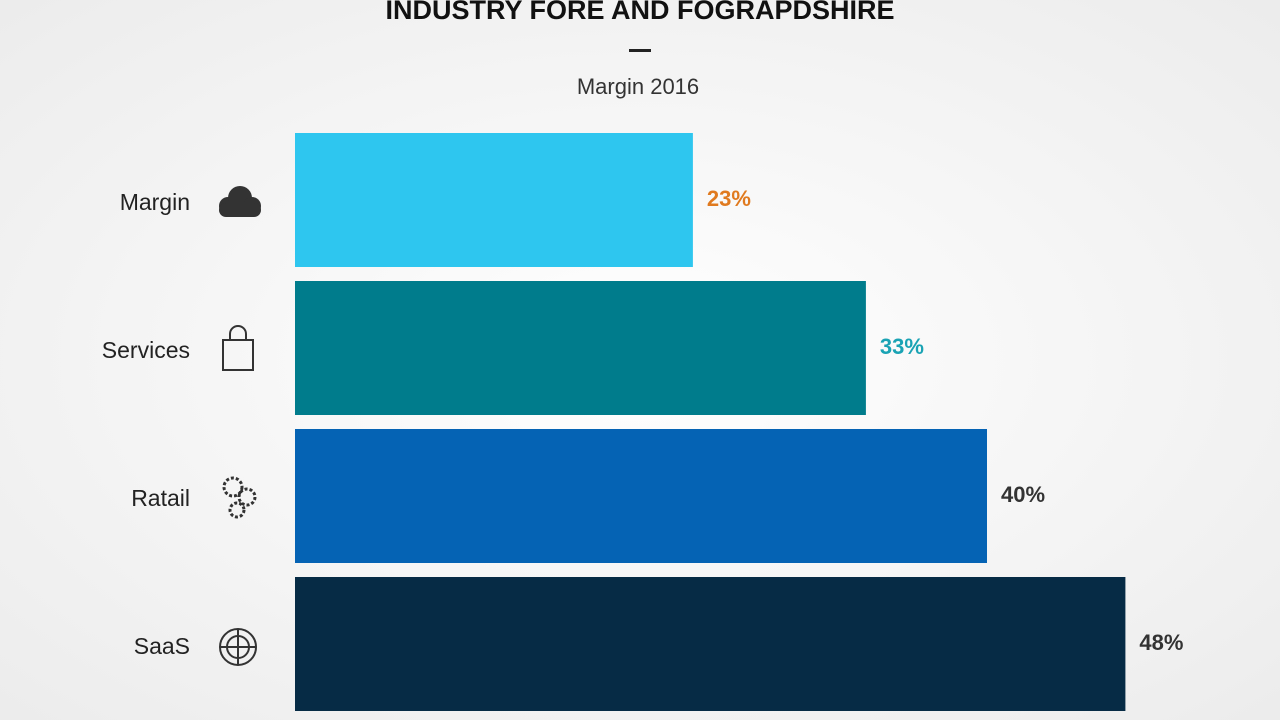 The image size is (1280, 720). I want to click on cloud-icon, so click(240, 201).